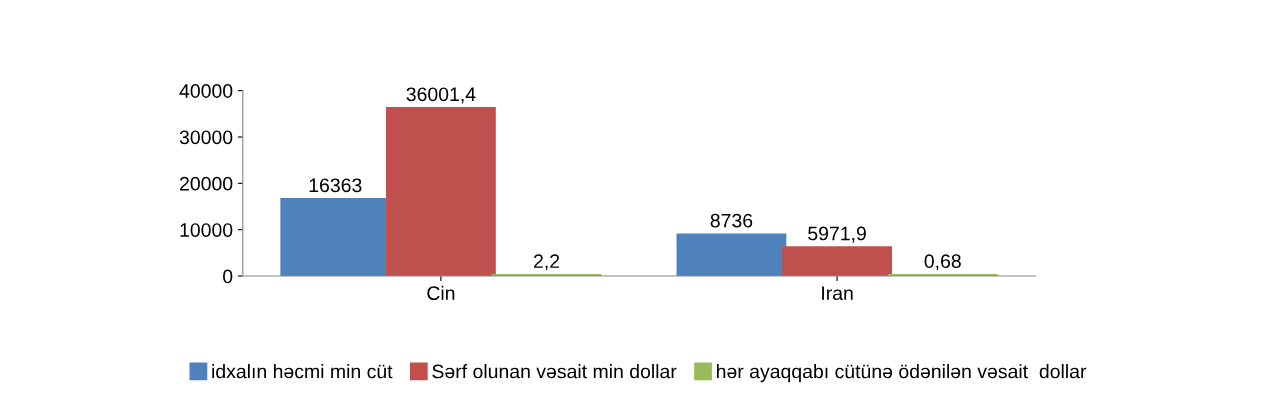  Describe the element at coordinates (731, 220) in the screenshot. I see `data-label: 8736` at that location.